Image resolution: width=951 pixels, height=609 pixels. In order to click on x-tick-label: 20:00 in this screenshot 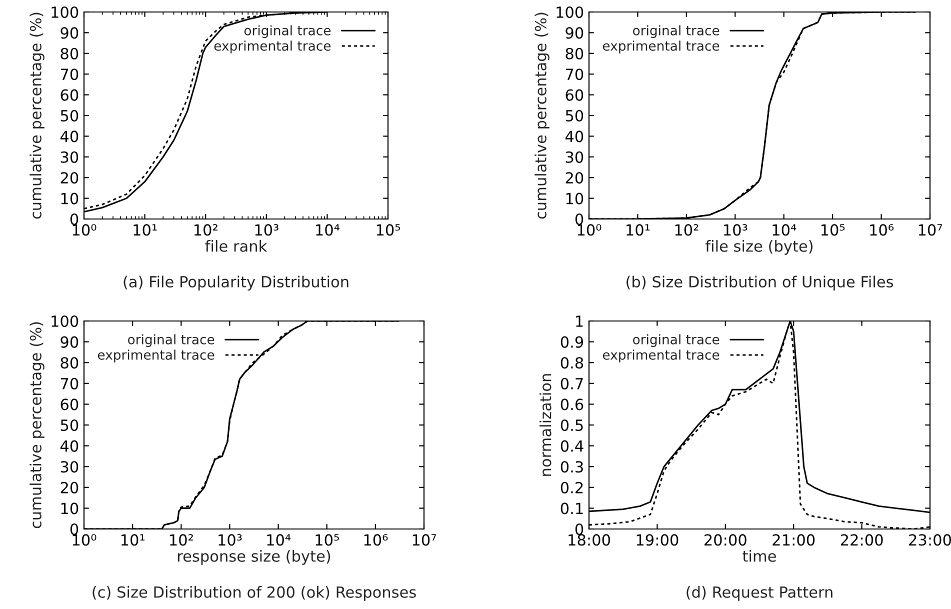, I will do `click(725, 540)`.